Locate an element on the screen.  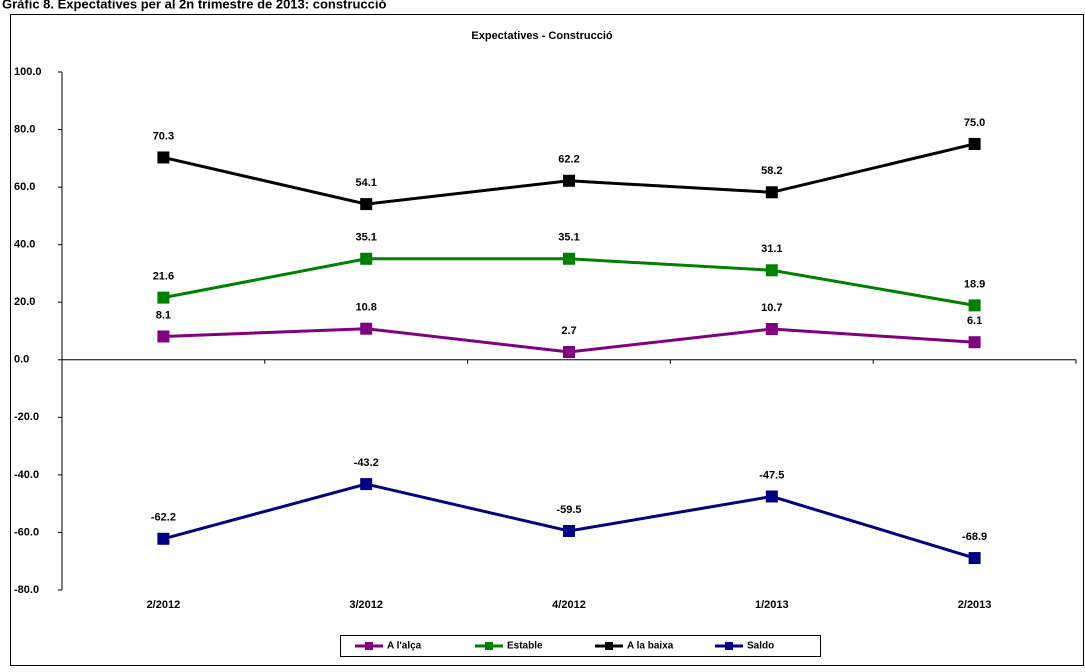
x-tick-label: 1/2013 is located at coordinates (772, 605).